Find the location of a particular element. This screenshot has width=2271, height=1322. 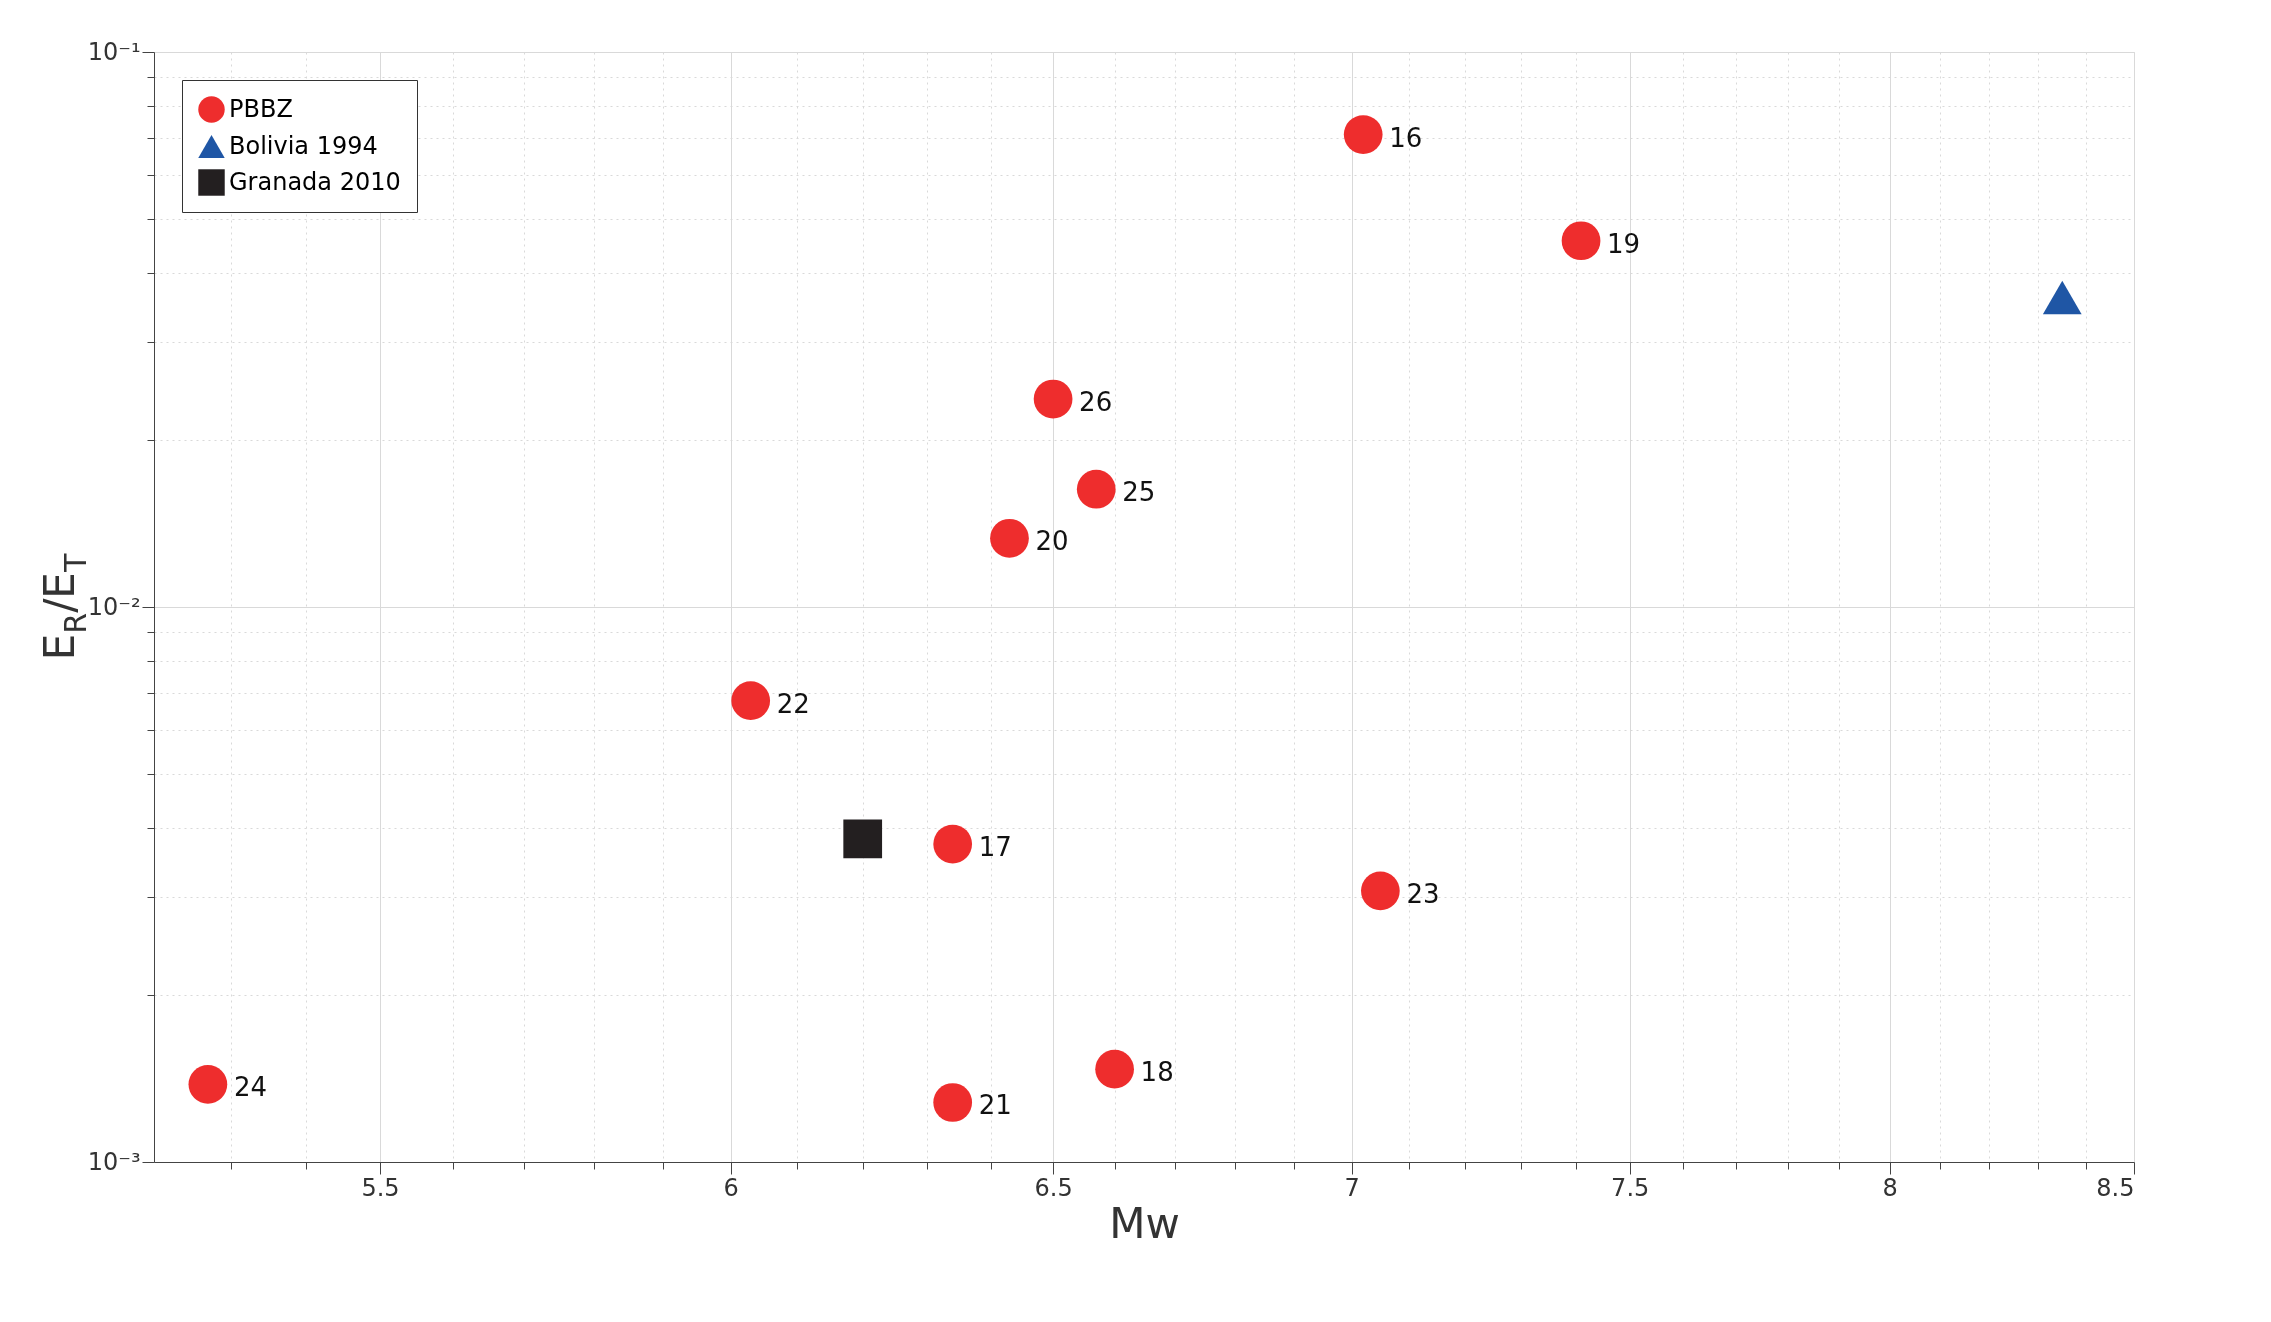

x-tick-label: 6 is located at coordinates (731, 1187).